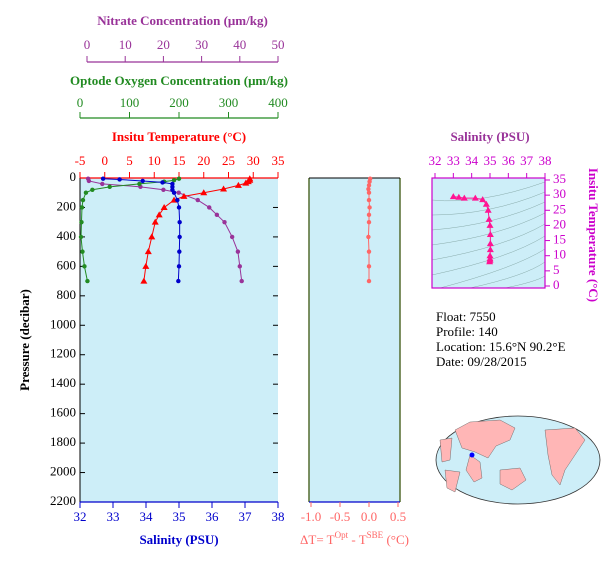  Describe the element at coordinates (489, 136) in the screenshot. I see `ts-title: Salinity (PSU)` at that location.